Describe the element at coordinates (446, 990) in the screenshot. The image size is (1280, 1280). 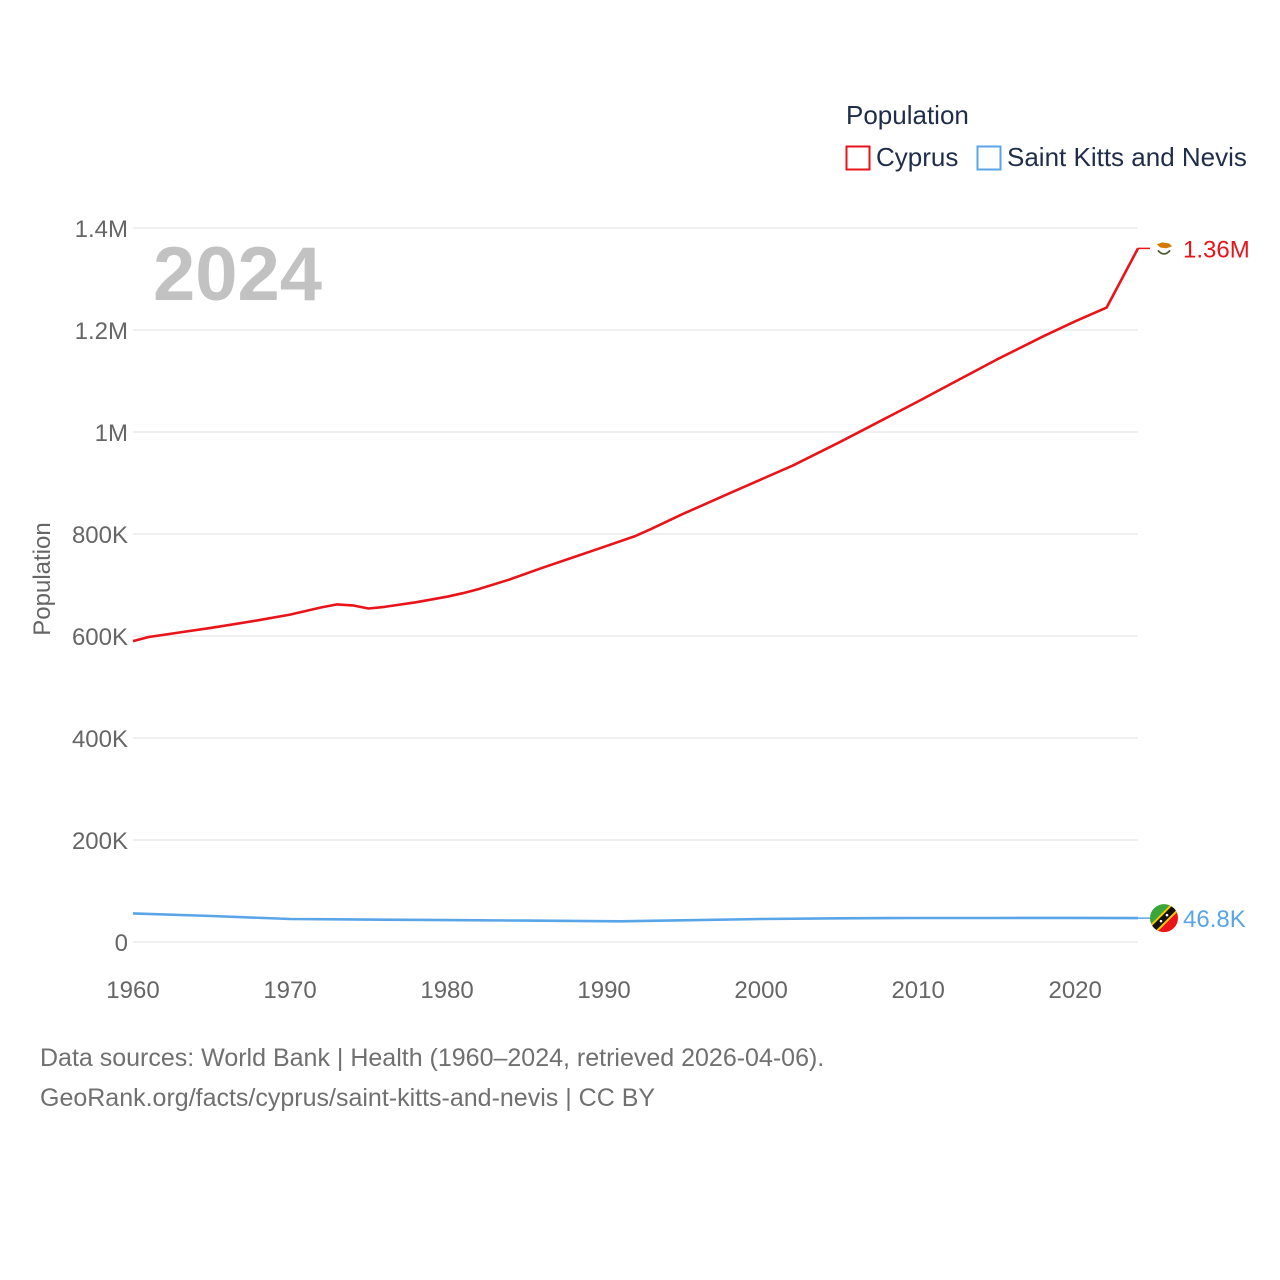
I see `x-tick-label: 1980` at that location.